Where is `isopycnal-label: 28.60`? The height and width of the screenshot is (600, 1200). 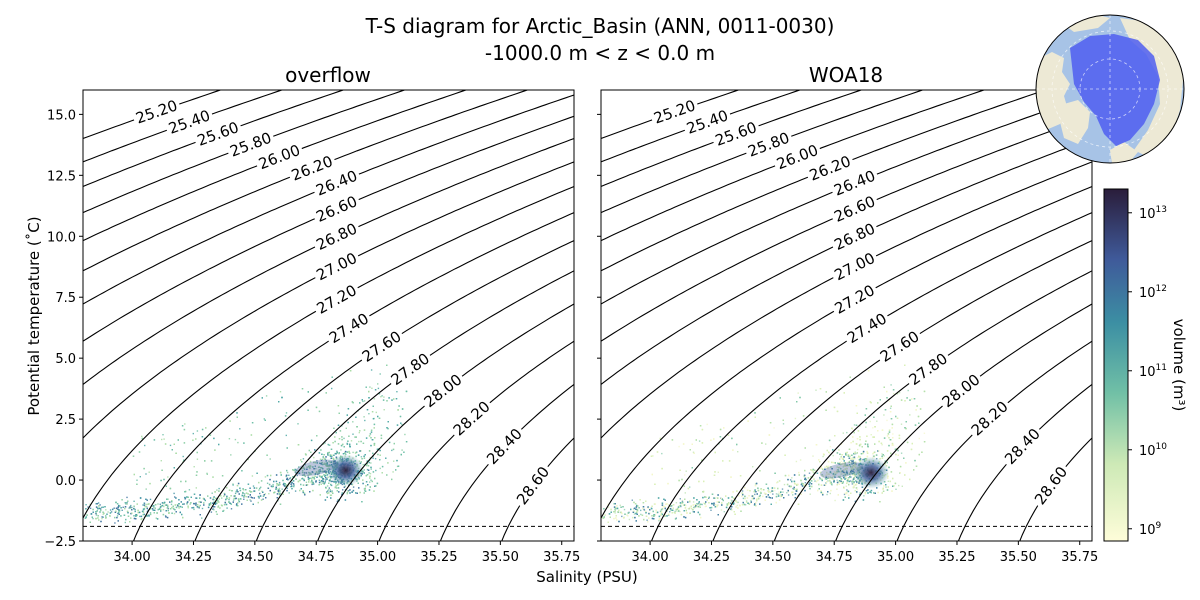 isopycnal-label: 28.60 is located at coordinates (533, 485).